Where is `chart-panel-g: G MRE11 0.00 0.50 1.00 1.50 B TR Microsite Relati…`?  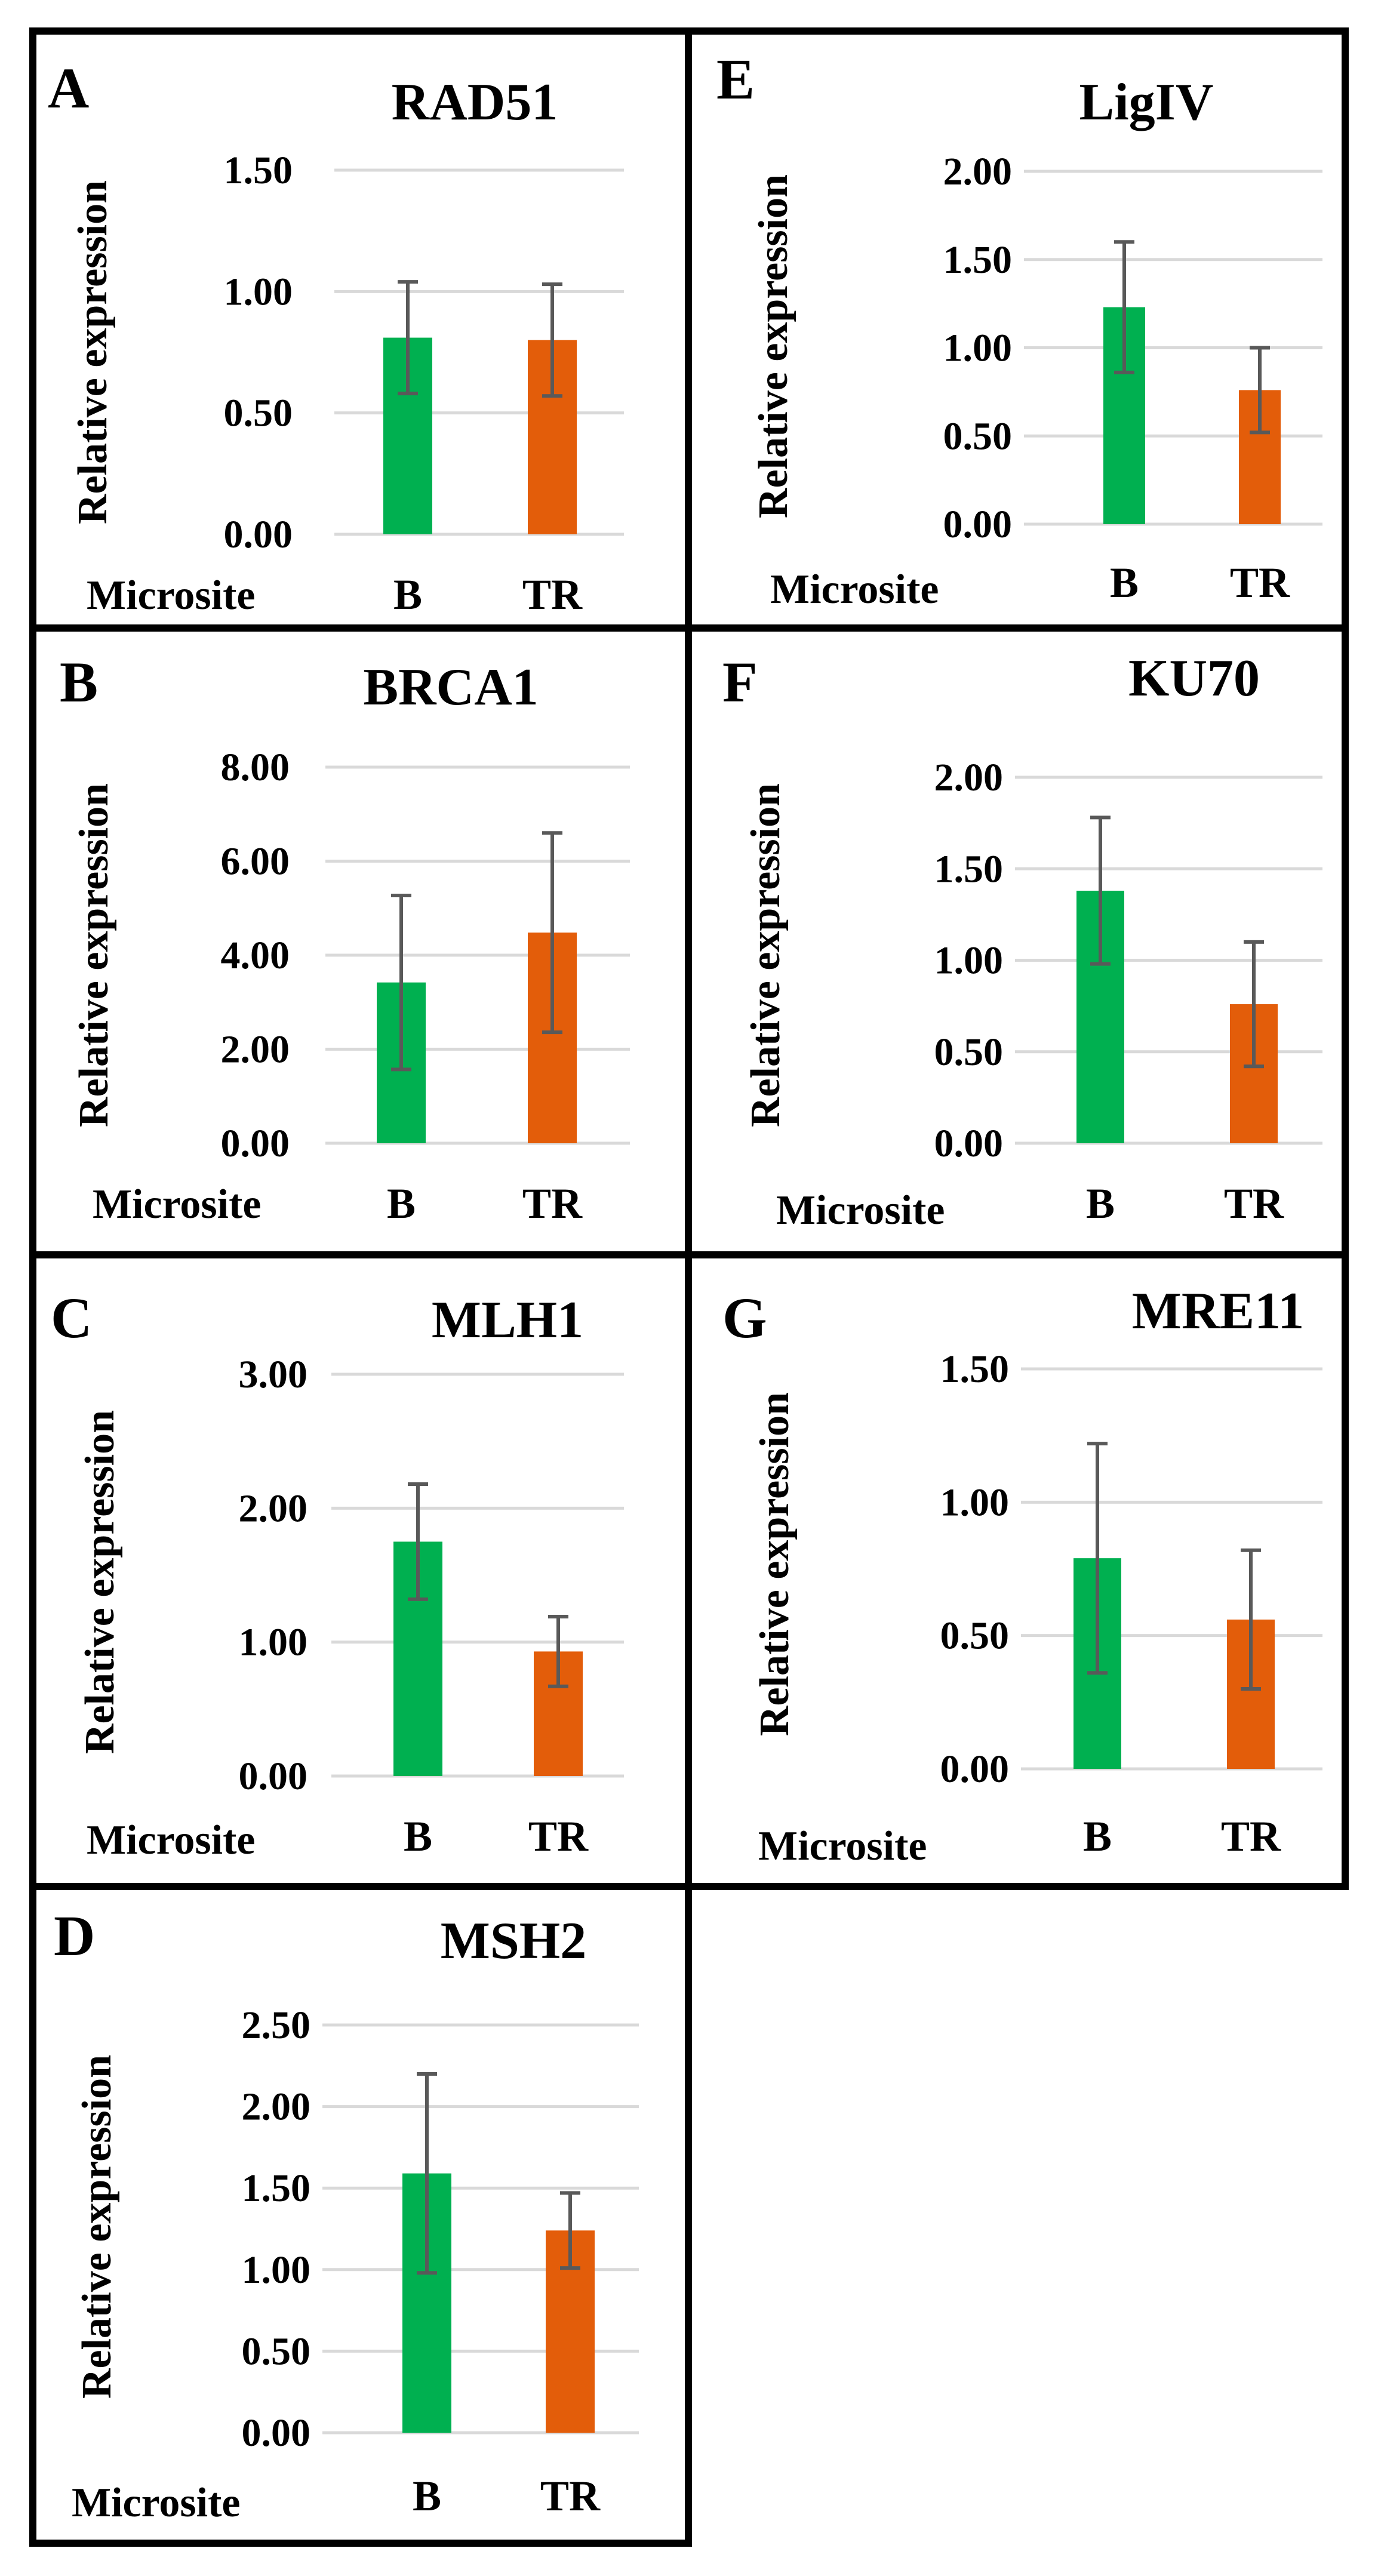
chart-panel-g: G MRE11 0.00 0.50 1.00 1.50 B TR Microsite Relati… is located at coordinates (1022, 1575).